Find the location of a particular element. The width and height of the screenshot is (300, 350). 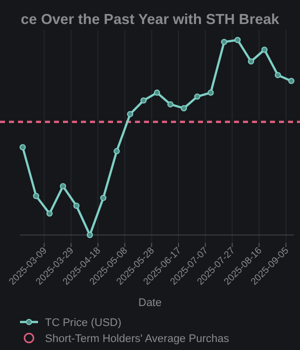

x-axis-title: Date is located at coordinates (150, 303).